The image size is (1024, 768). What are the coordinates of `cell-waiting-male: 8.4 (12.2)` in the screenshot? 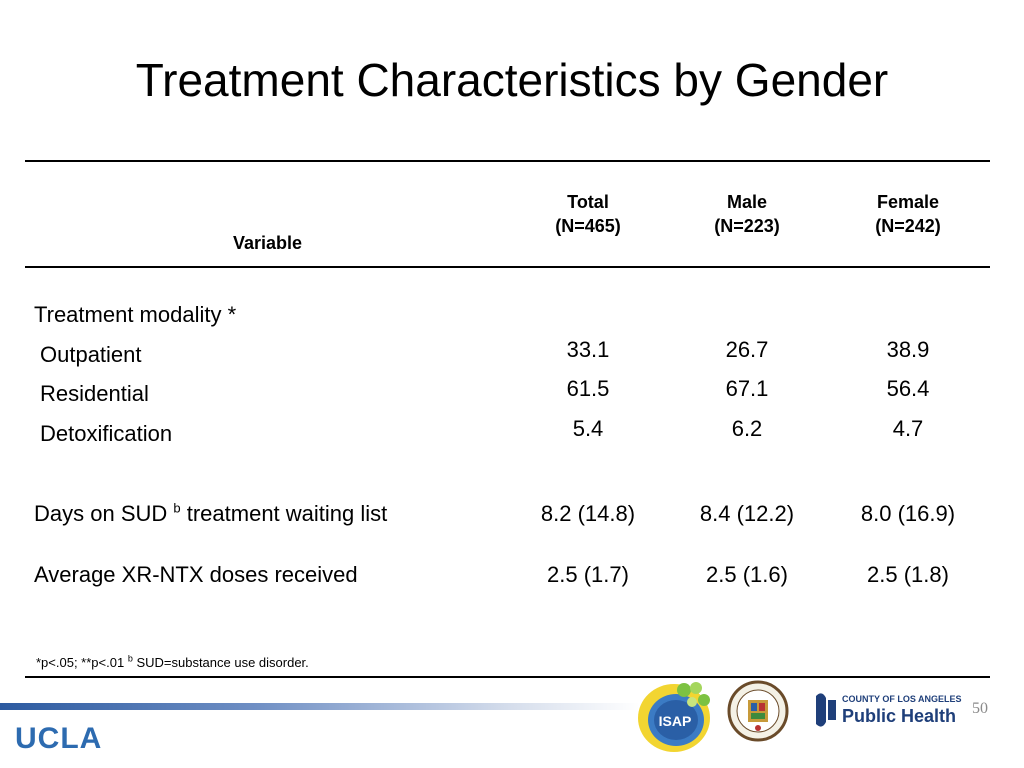 It's located at (747, 513).